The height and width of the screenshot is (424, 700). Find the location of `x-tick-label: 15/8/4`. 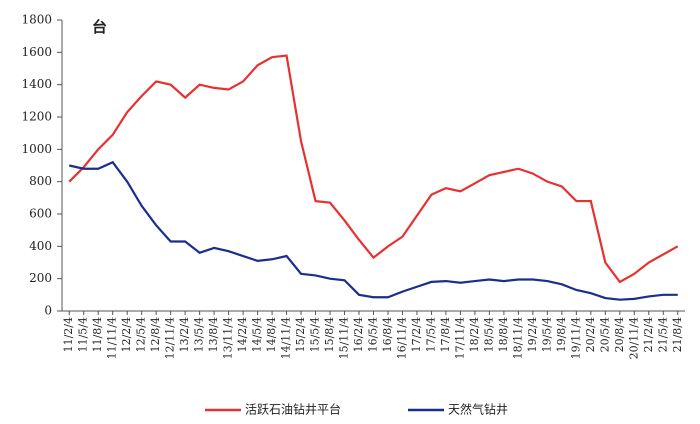

x-tick-label: 15/8/4 is located at coordinates (329, 334).